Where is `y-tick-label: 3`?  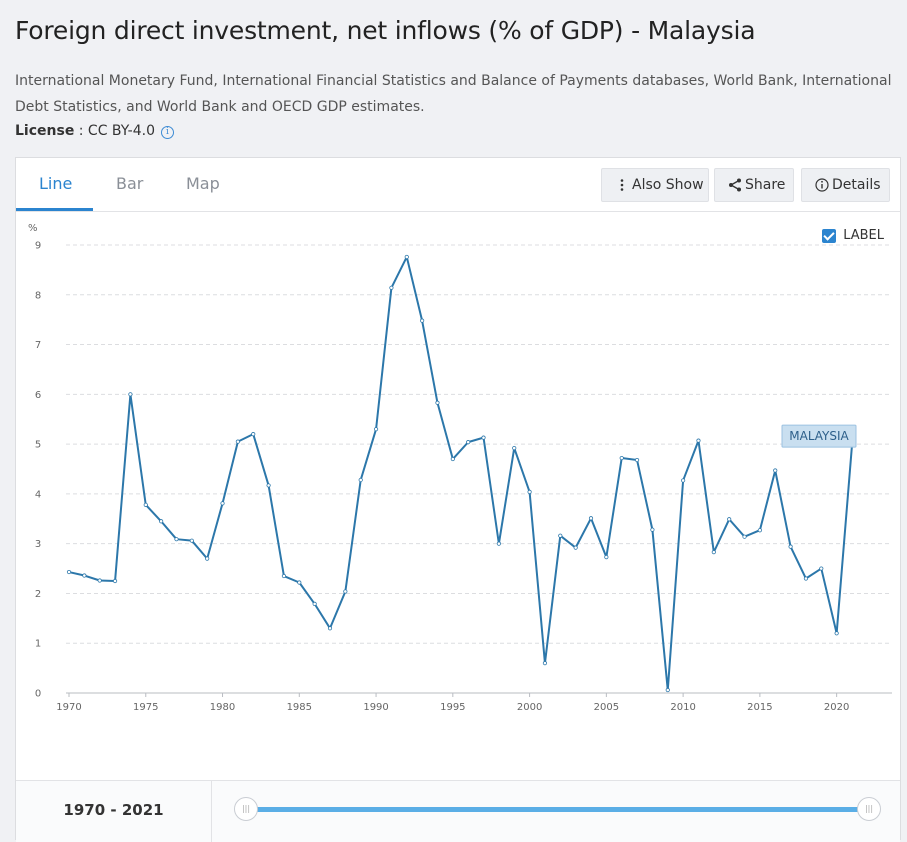
y-tick-label: 3 is located at coordinates (38, 544).